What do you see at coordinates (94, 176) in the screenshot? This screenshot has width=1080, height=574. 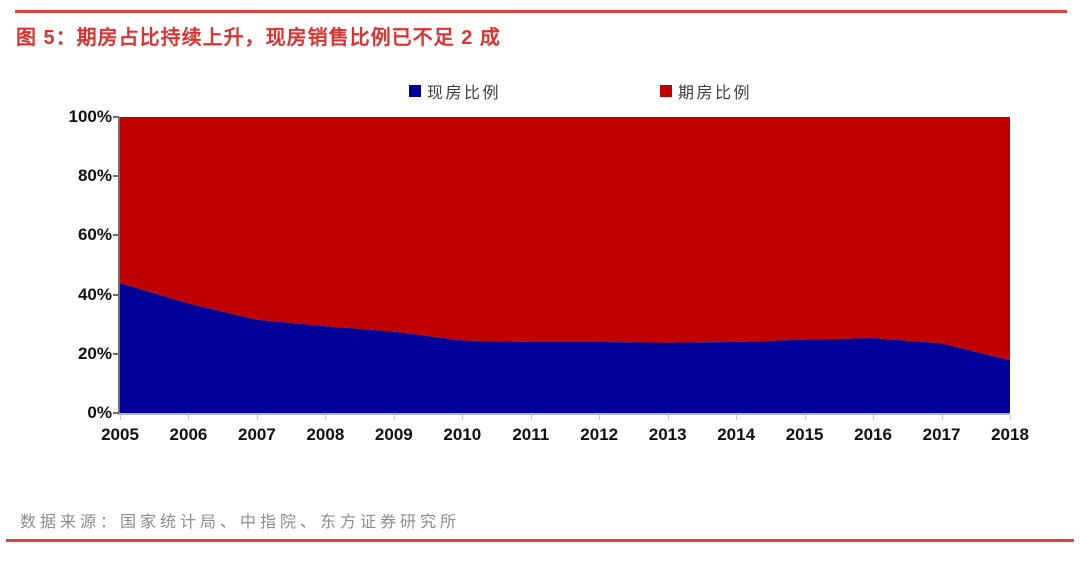 I see `y-axis-label: 80%` at bounding box center [94, 176].